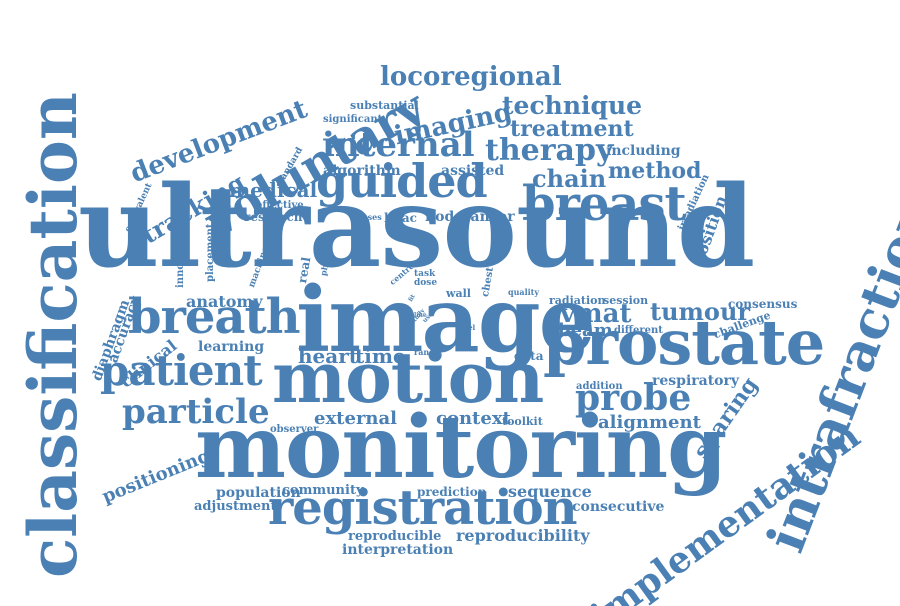 This screenshot has height=606, width=900. I want to click on word-classification: classification, so click(53, 335).